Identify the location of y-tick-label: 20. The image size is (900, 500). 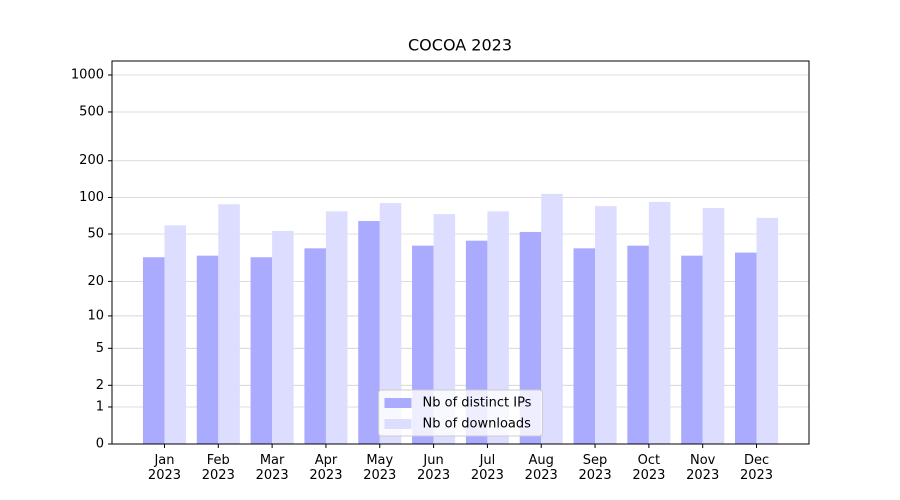
(95, 281).